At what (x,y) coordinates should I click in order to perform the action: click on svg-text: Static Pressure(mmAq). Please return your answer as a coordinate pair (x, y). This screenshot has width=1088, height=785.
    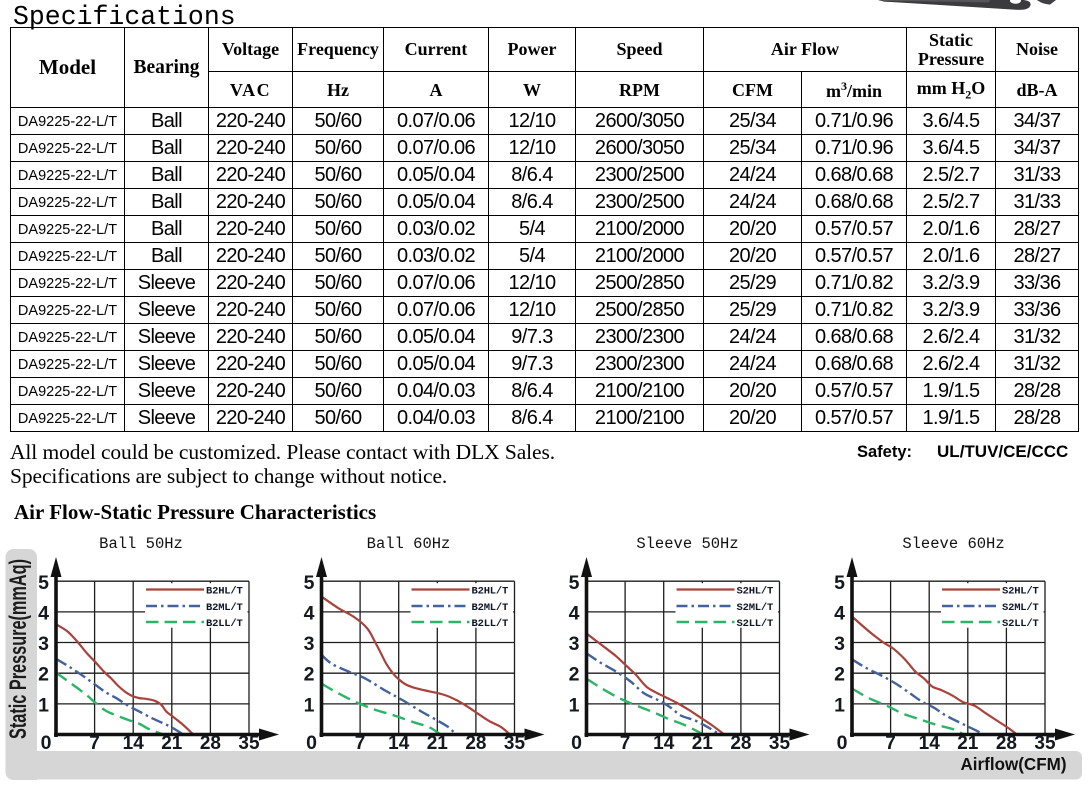
    Looking at the image, I should click on (18, 649).